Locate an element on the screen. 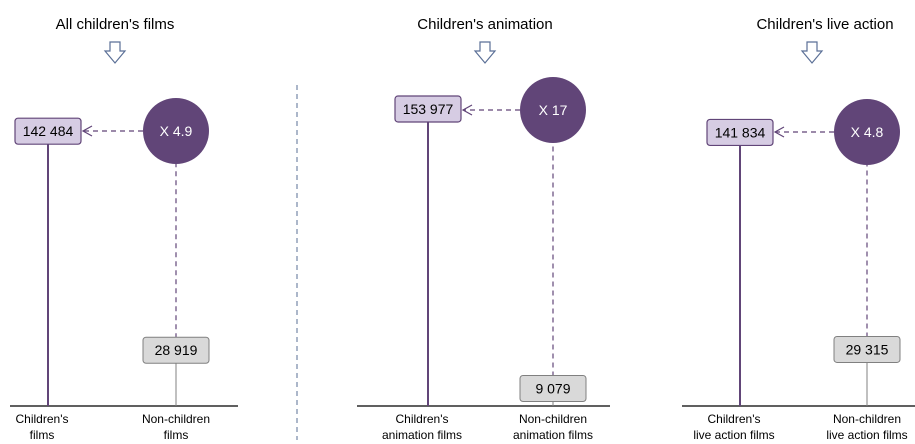 Image resolution: width=915 pixels, height=444 pixels. ratio-label: X 4.8 is located at coordinates (867, 132).